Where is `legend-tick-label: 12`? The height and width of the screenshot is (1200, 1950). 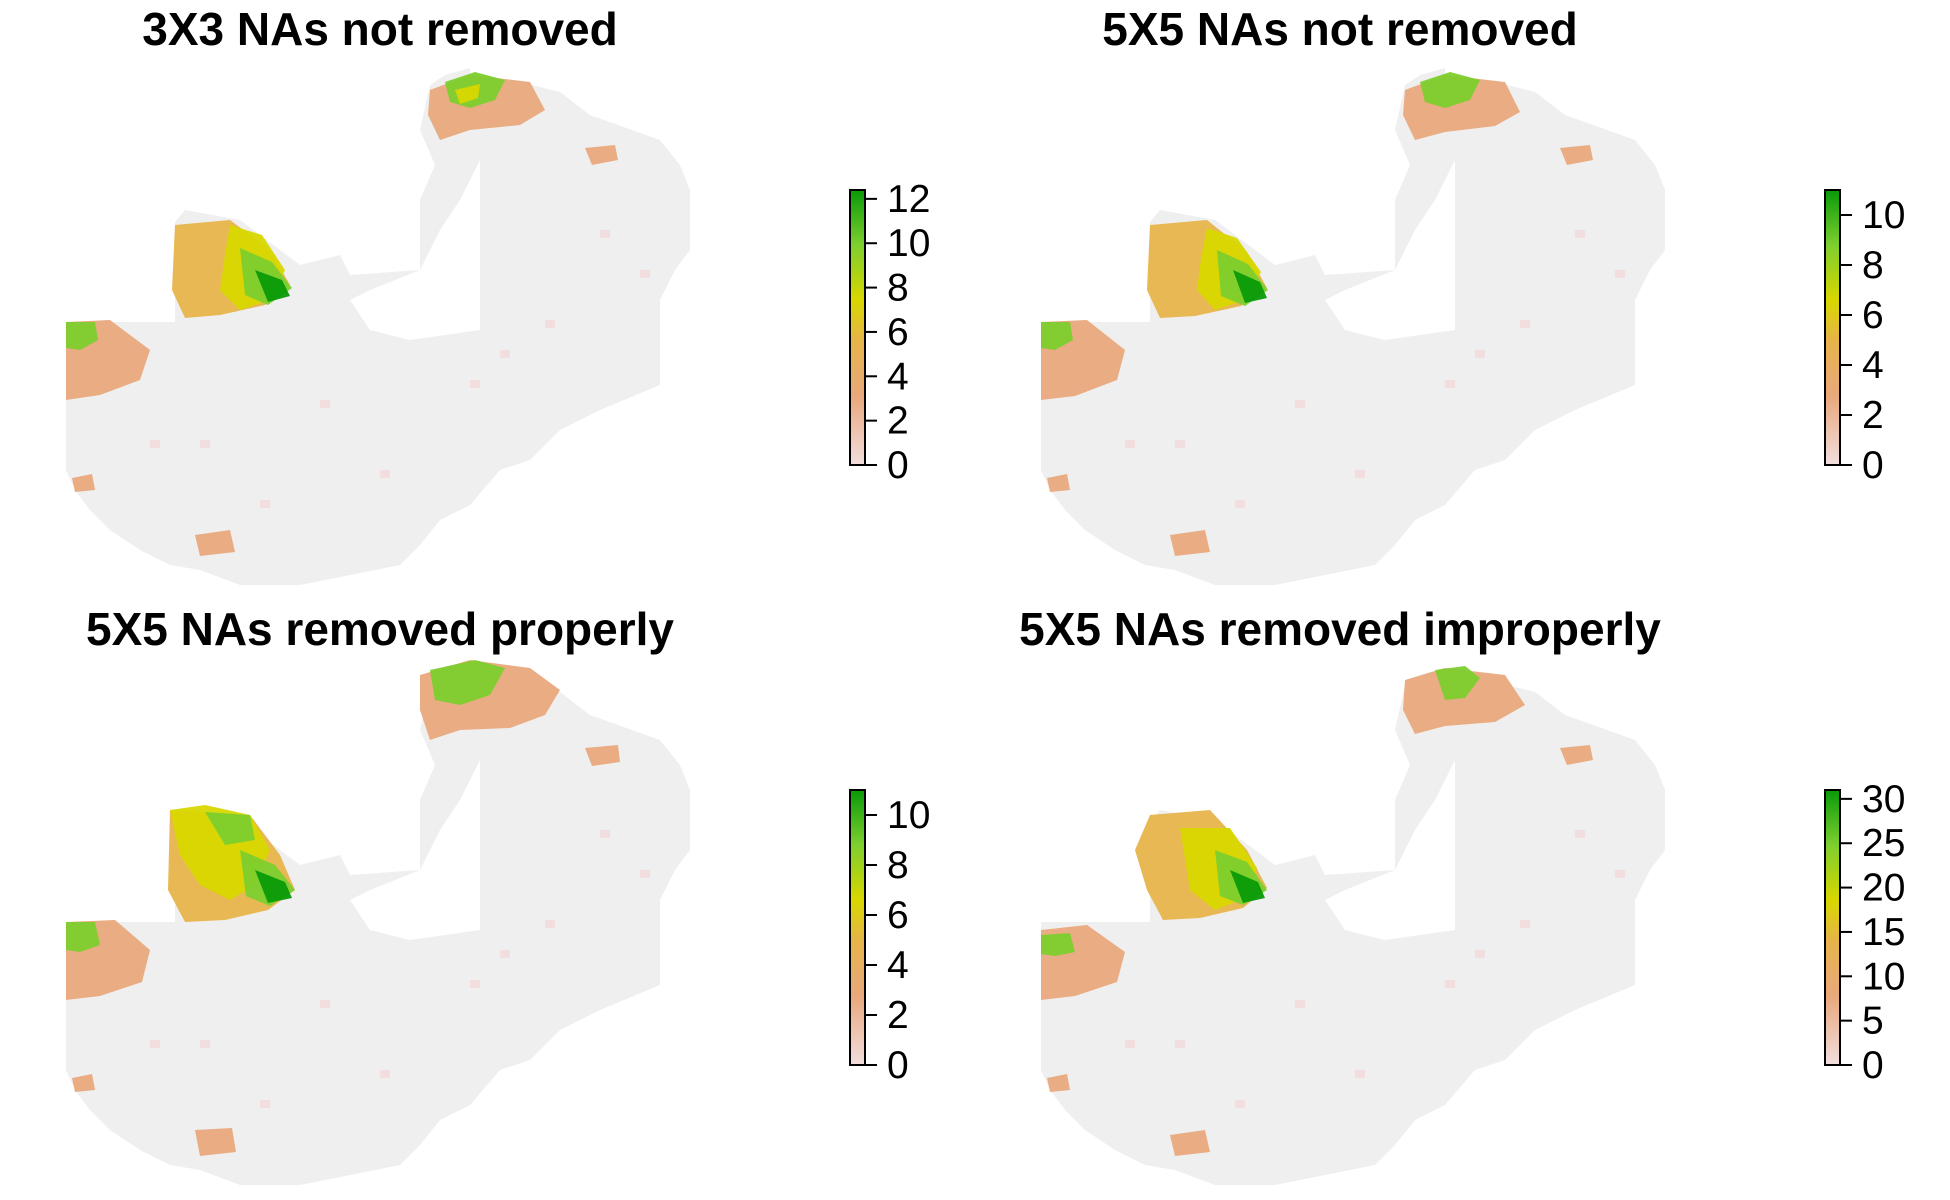
legend-tick-label: 12 is located at coordinates (908, 199).